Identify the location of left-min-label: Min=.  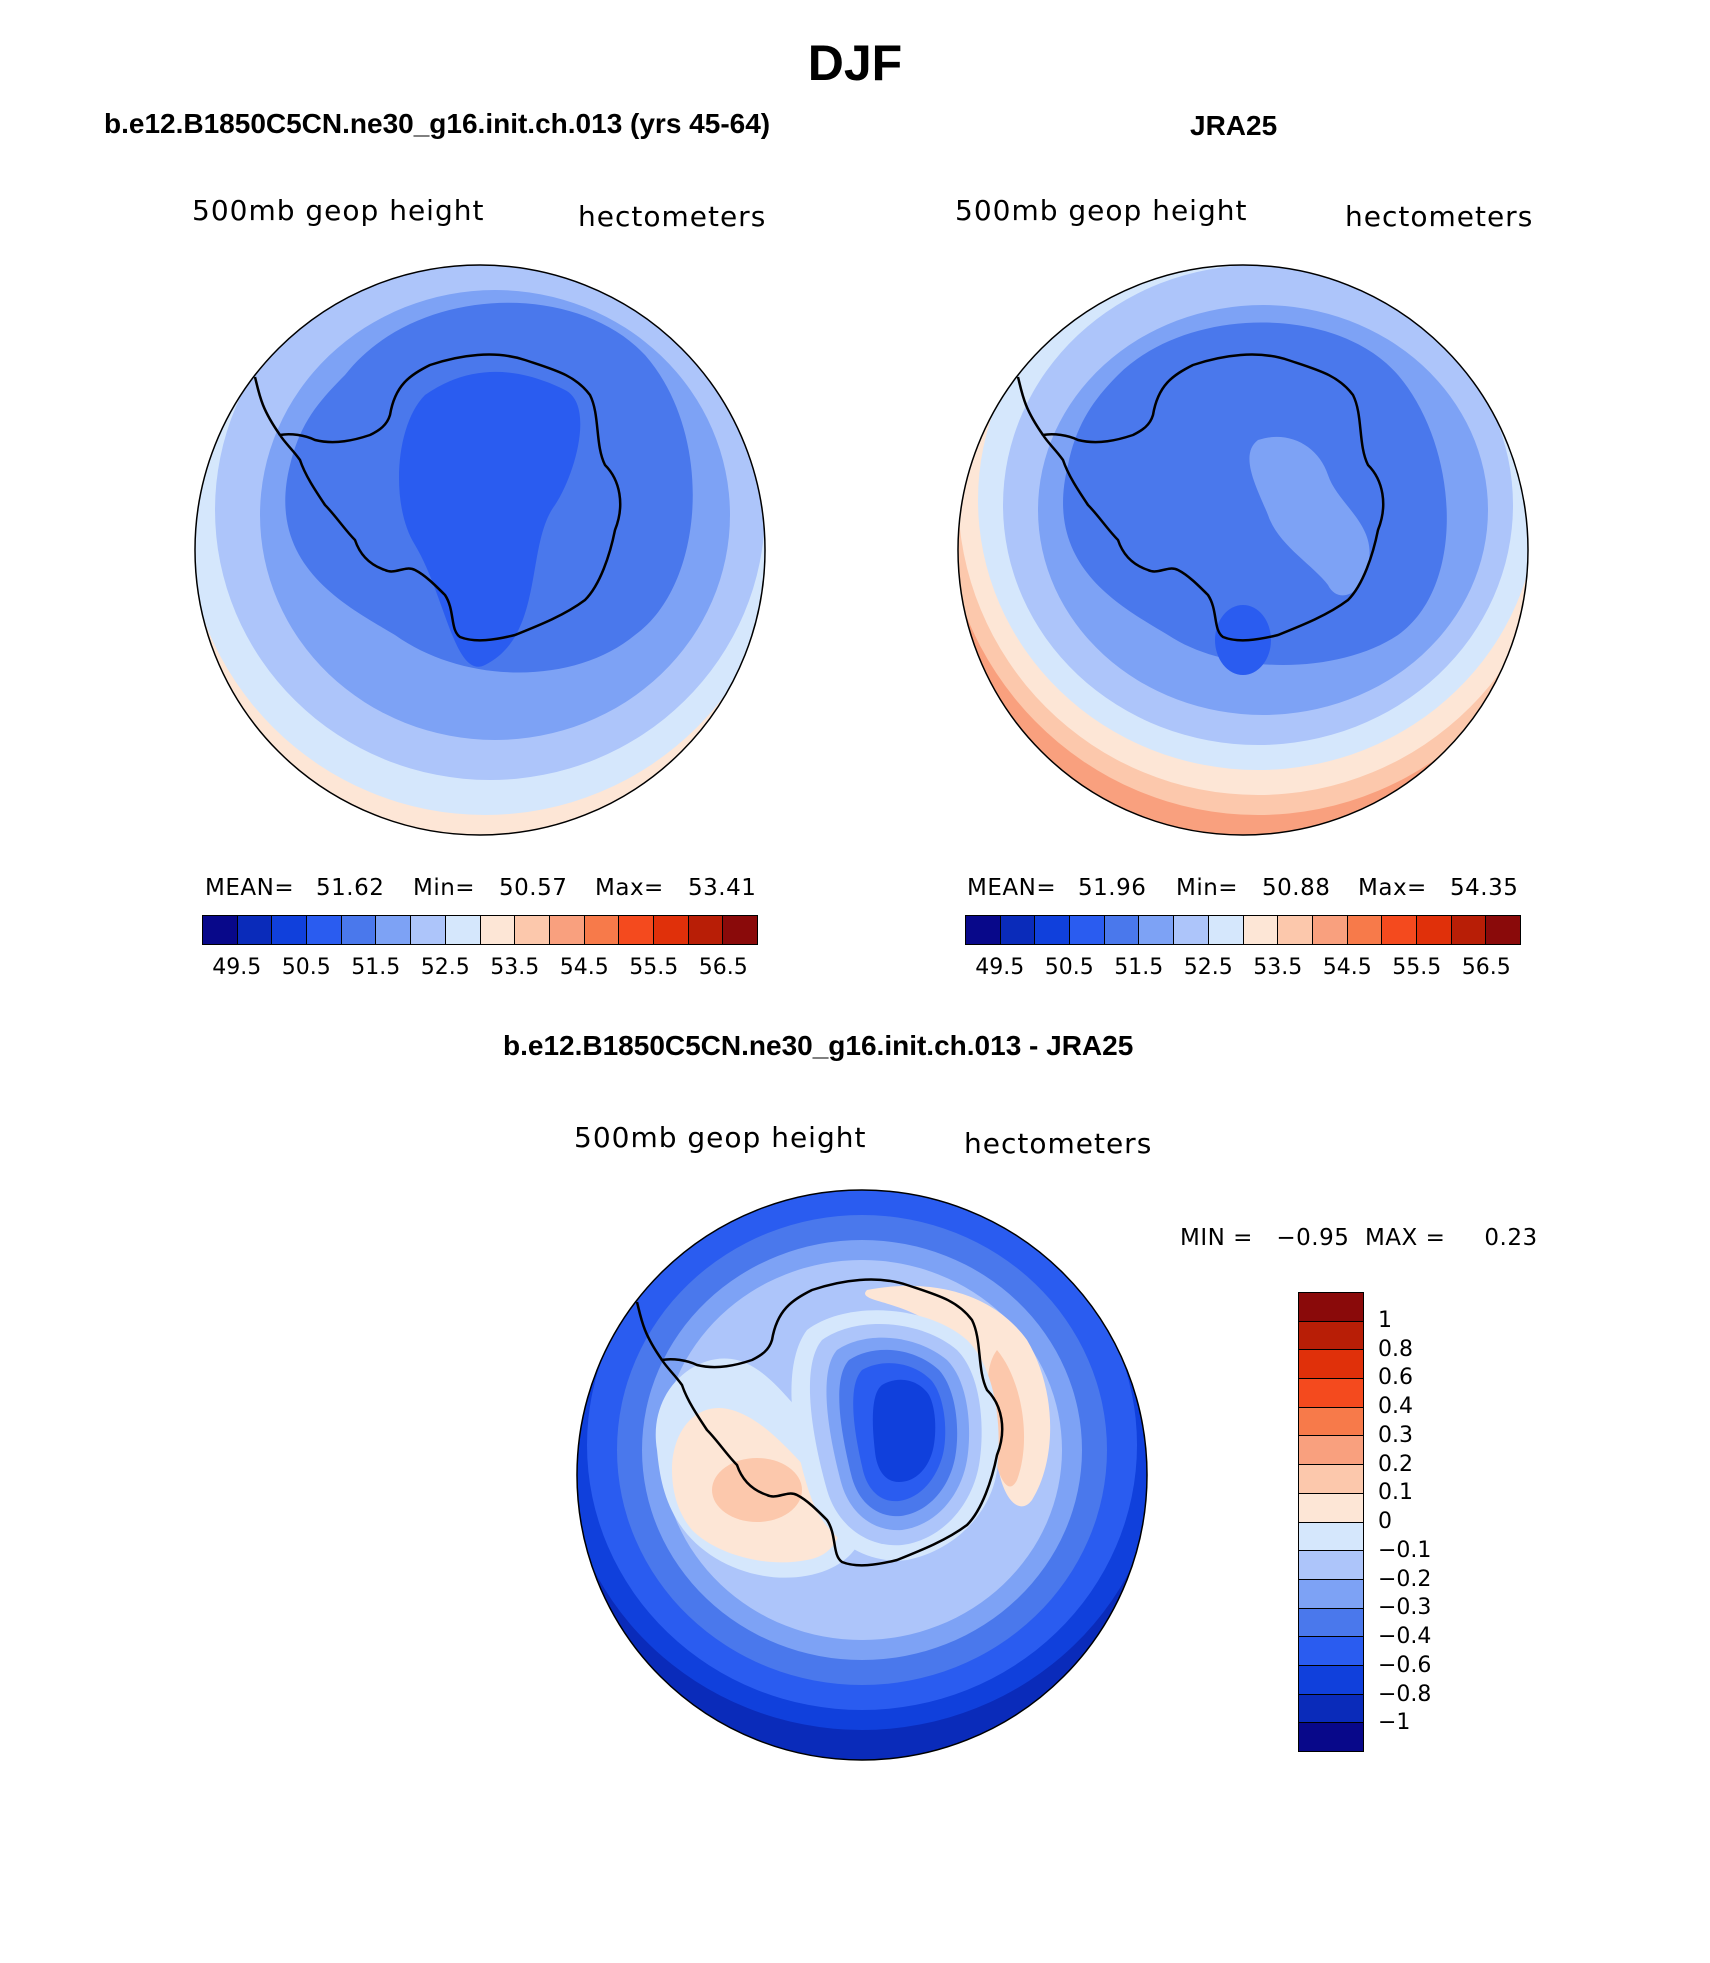
(444, 888).